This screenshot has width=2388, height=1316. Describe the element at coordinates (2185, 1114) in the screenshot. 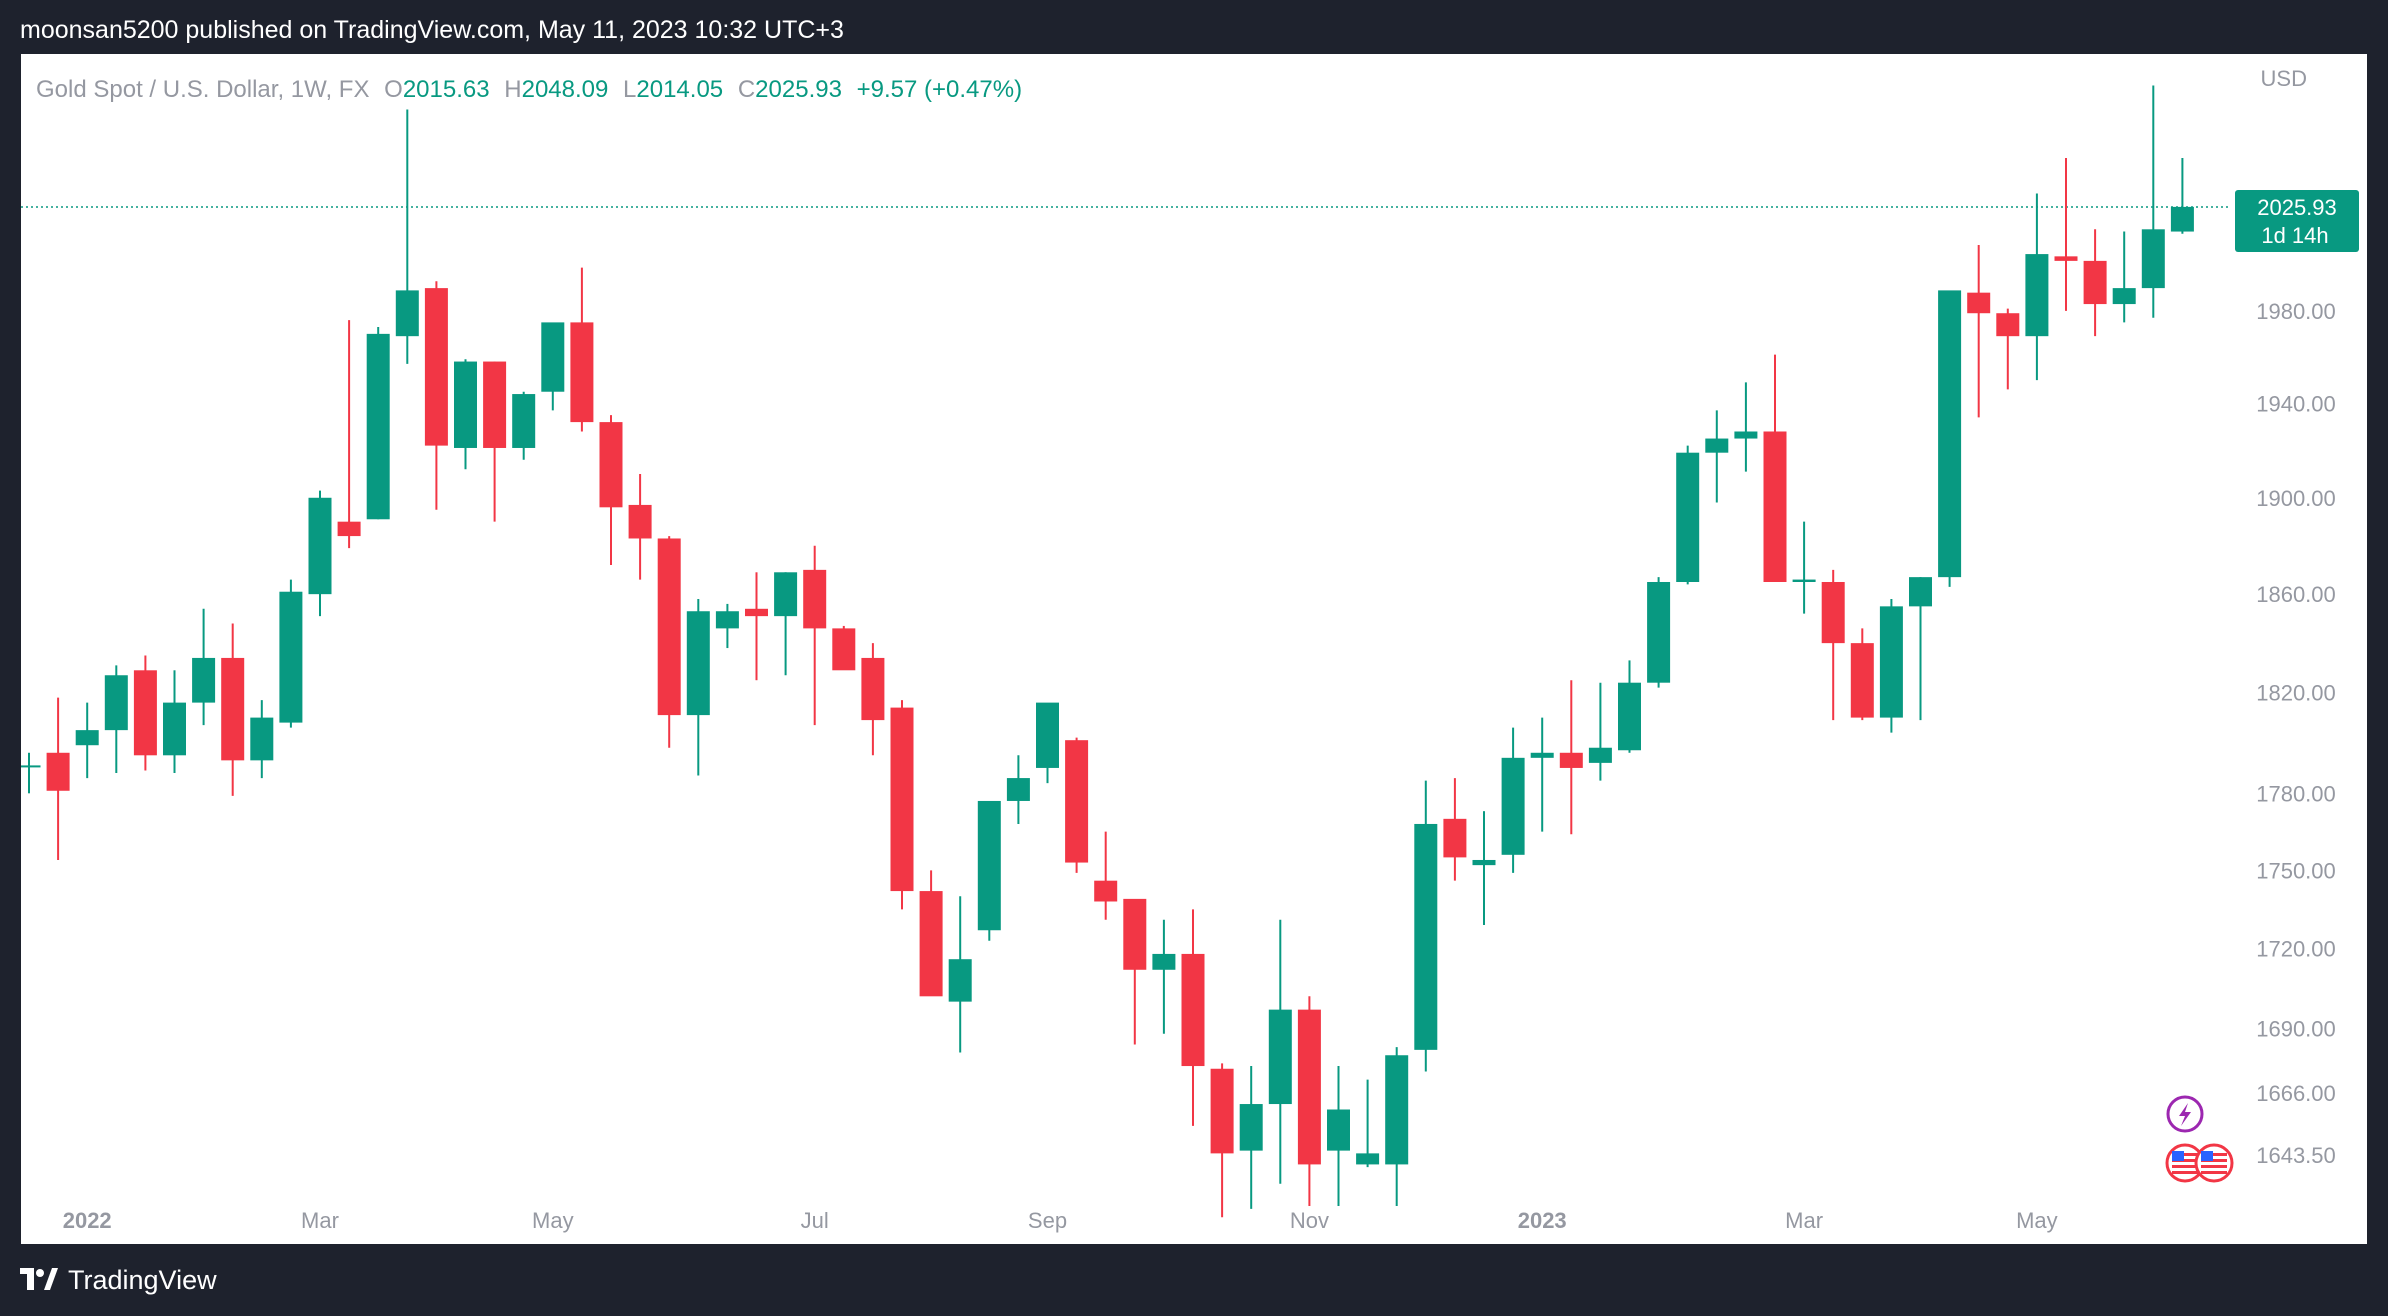

I see `lightning-icon-bolt` at that location.